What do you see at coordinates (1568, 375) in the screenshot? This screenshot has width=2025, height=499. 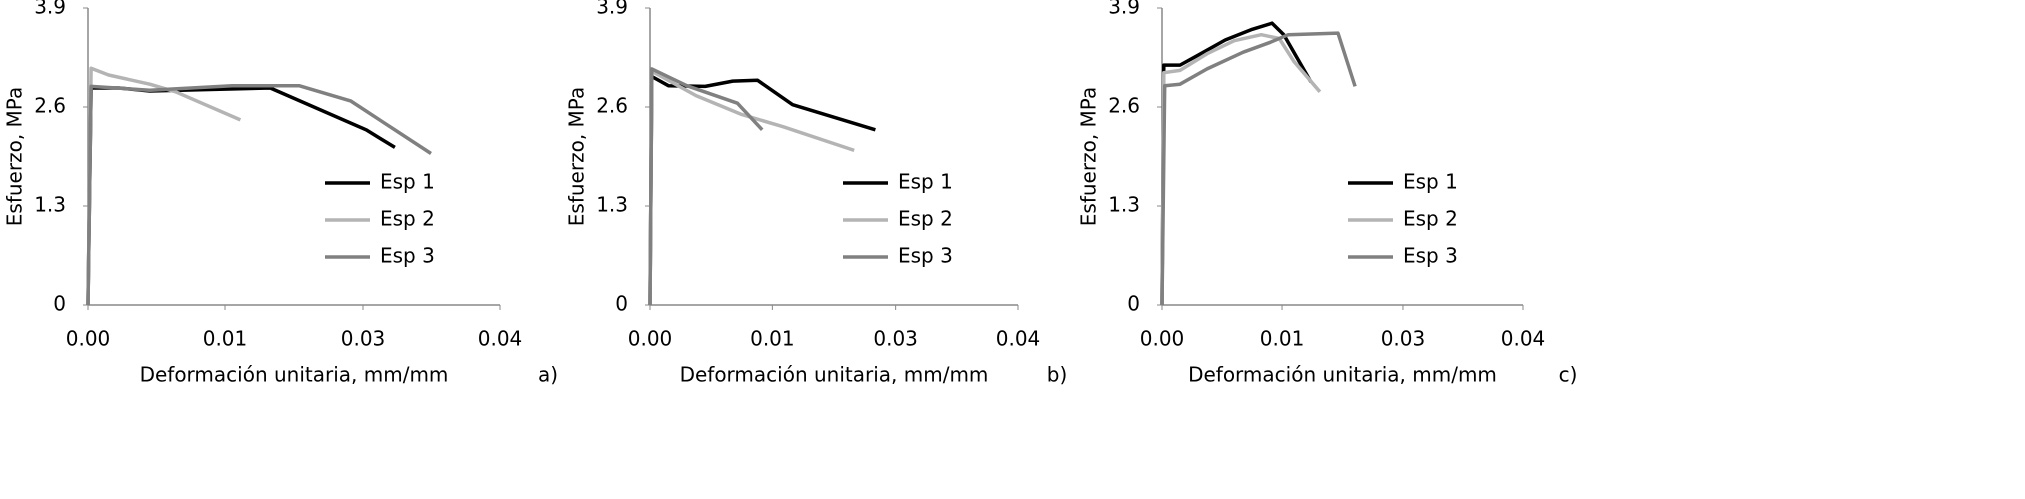 I see `panel-label: c)` at bounding box center [1568, 375].